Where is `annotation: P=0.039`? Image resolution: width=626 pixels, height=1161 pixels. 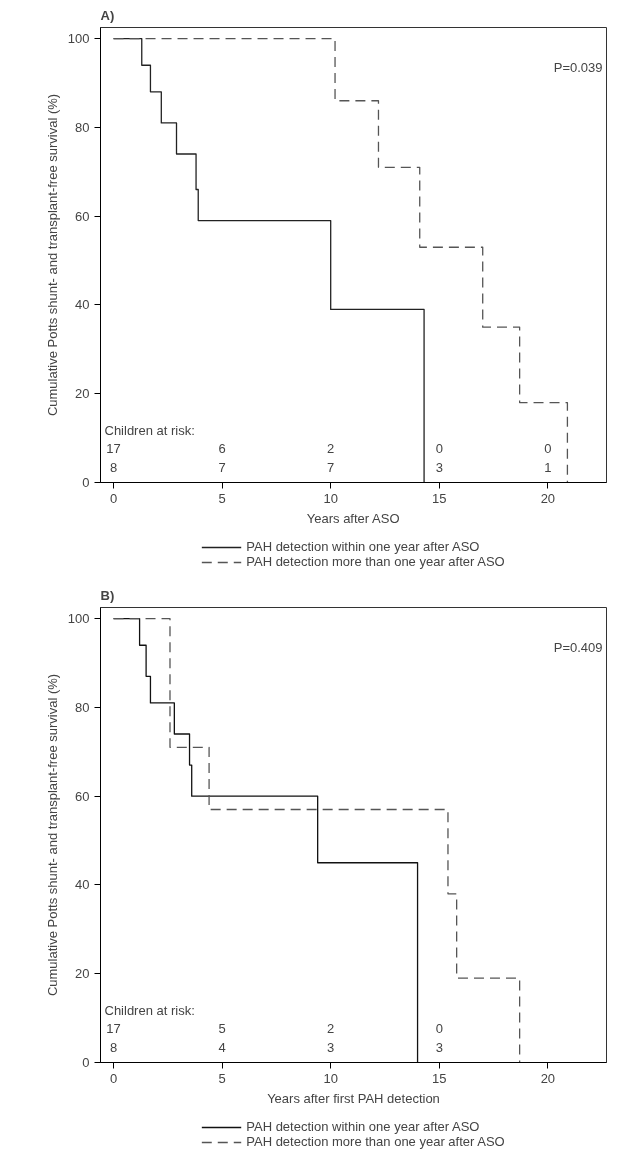
annotation: P=0.039 is located at coordinates (578, 67).